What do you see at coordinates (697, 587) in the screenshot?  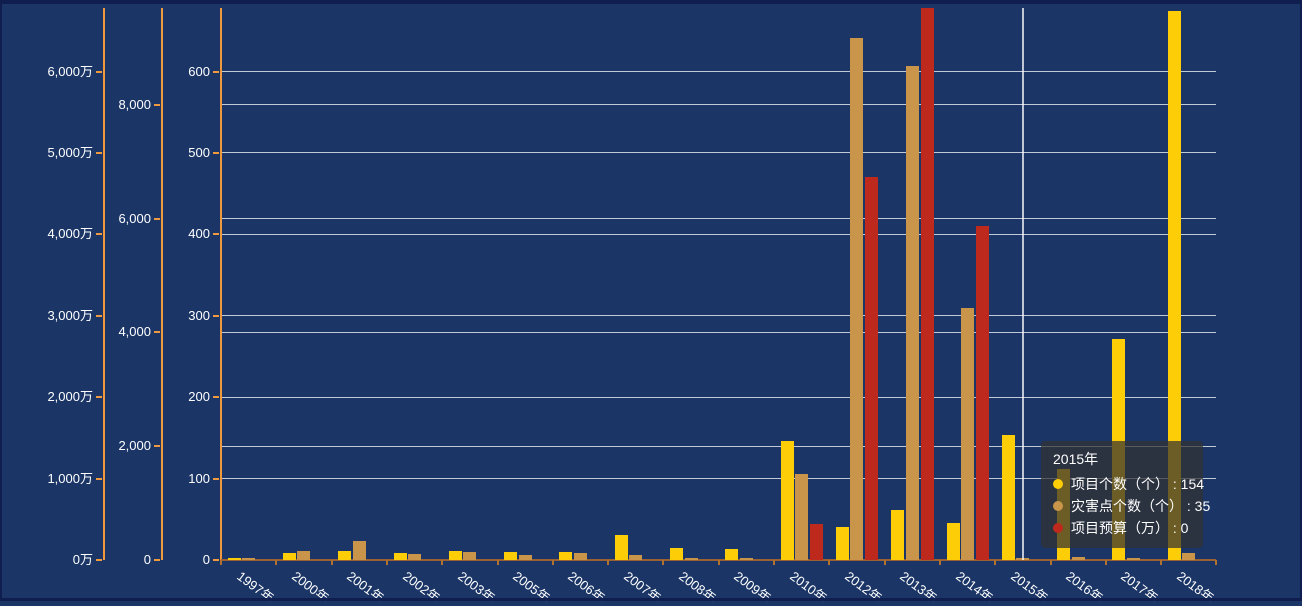 I see `x-axis-label: 2008年` at bounding box center [697, 587].